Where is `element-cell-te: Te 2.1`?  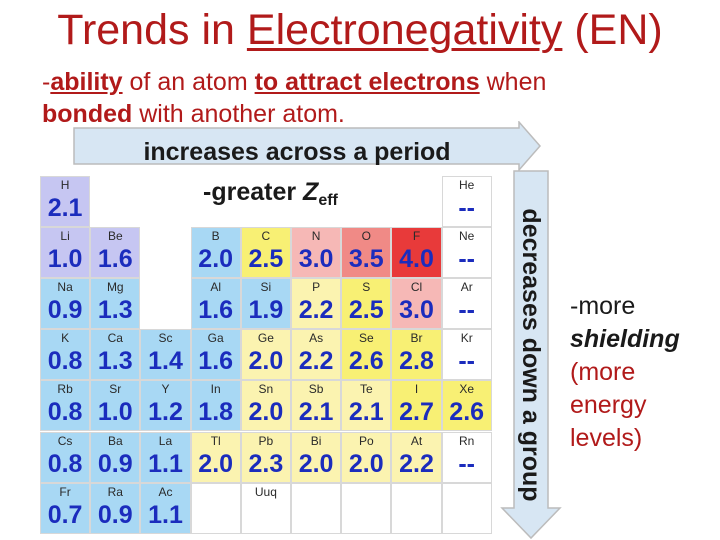
element-cell-te: Te 2.1 is located at coordinates (366, 406).